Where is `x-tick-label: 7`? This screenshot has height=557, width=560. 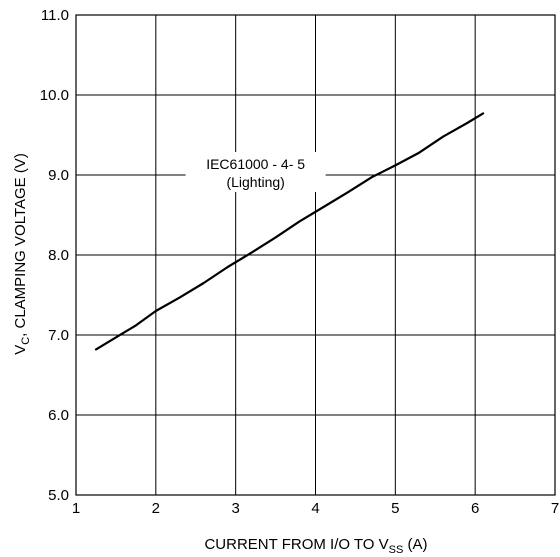 x-tick-label: 7 is located at coordinates (555, 508).